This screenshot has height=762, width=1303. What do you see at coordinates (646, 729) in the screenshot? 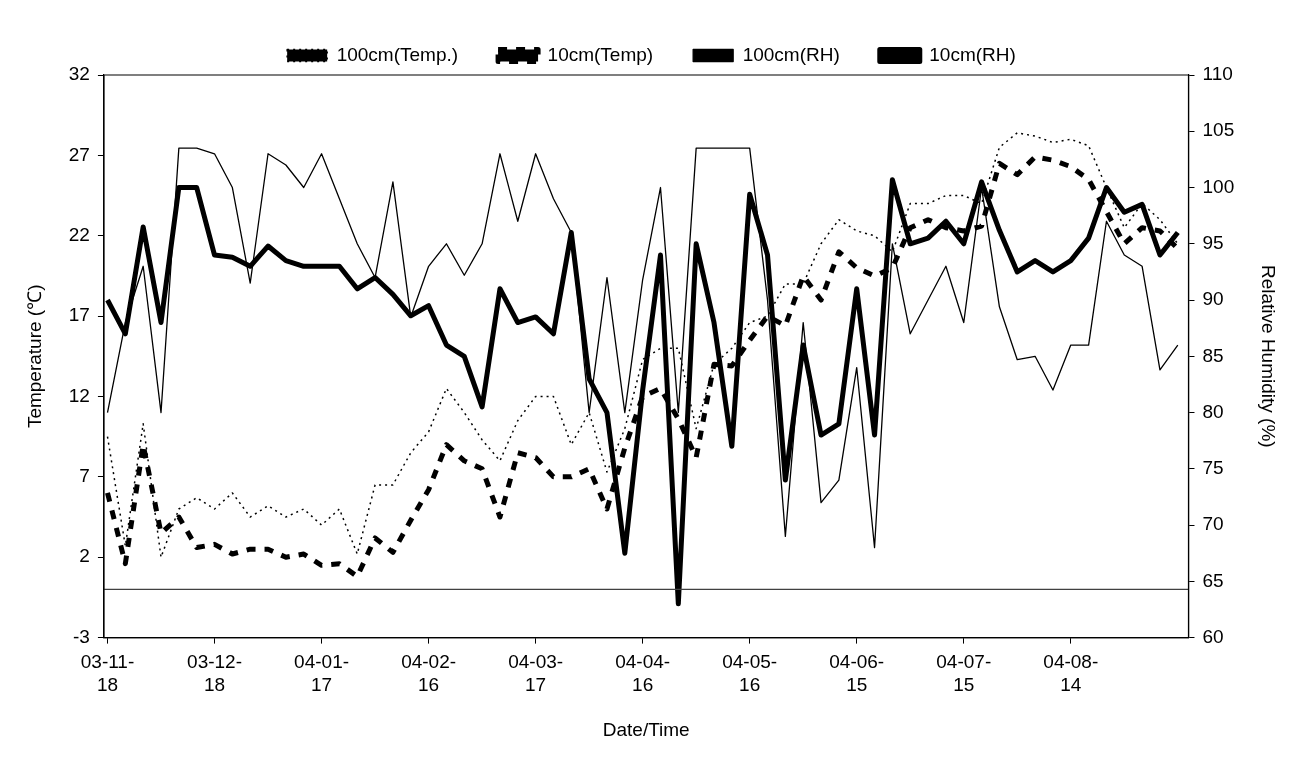
I see `x-axis-title: Date/Time` at bounding box center [646, 729].